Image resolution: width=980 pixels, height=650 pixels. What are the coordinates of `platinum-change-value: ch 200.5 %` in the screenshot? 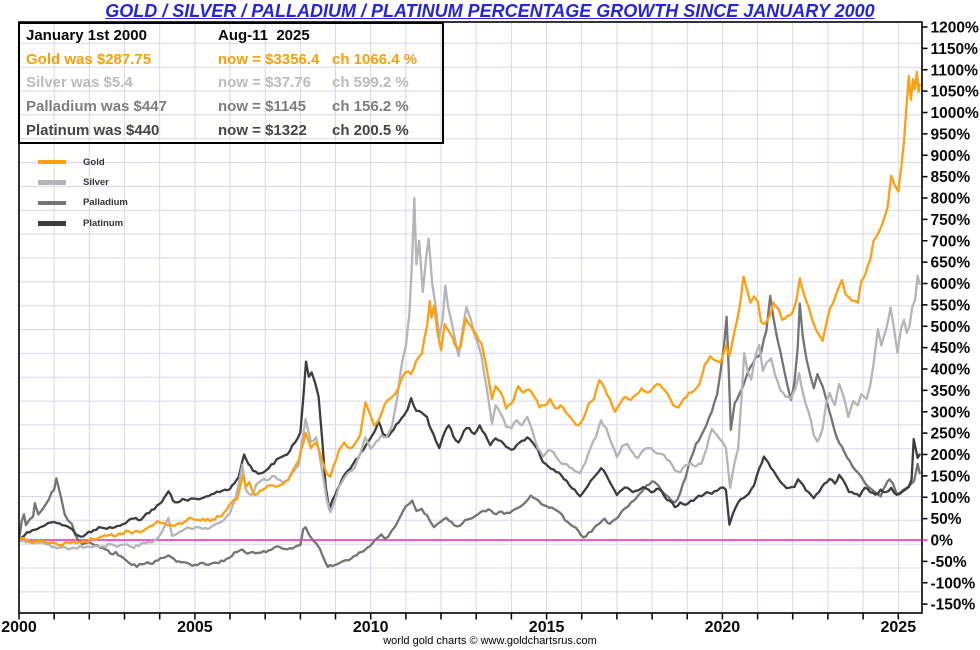 It's located at (370, 130).